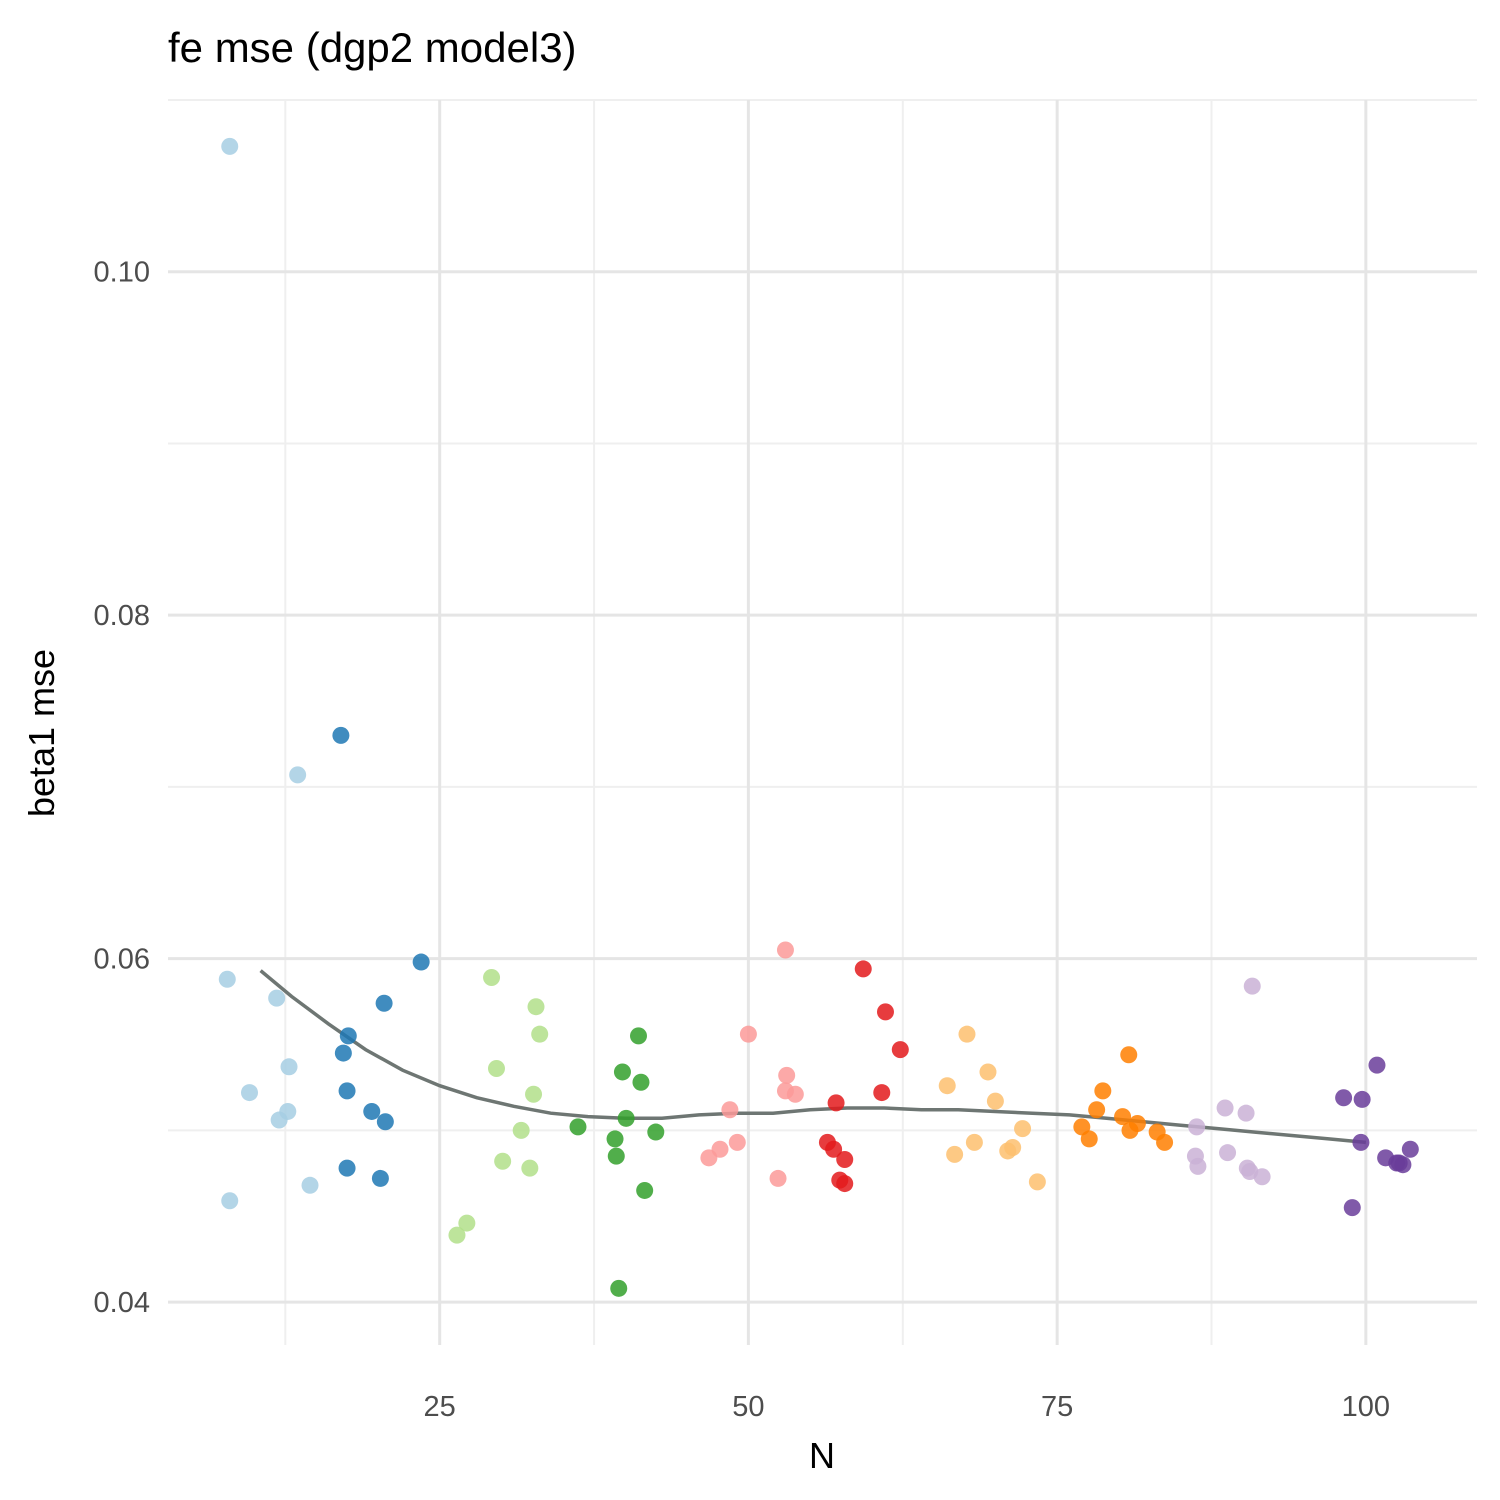 This screenshot has width=1500, height=1500. What do you see at coordinates (1057, 1407) in the screenshot?
I see `x-tick-label: 75` at bounding box center [1057, 1407].